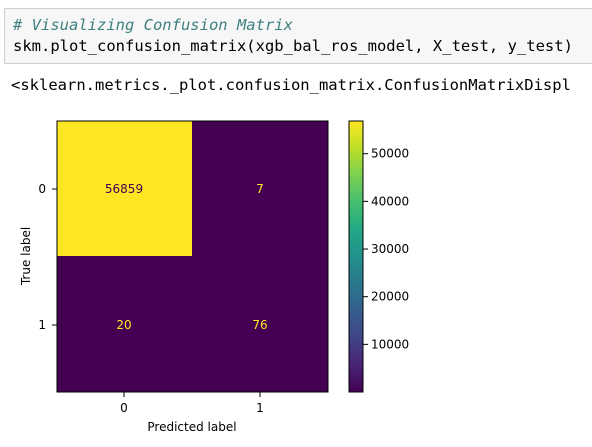 The height and width of the screenshot is (447, 592). What do you see at coordinates (260, 408) in the screenshot?
I see `x-tick-label-1: 1` at bounding box center [260, 408].